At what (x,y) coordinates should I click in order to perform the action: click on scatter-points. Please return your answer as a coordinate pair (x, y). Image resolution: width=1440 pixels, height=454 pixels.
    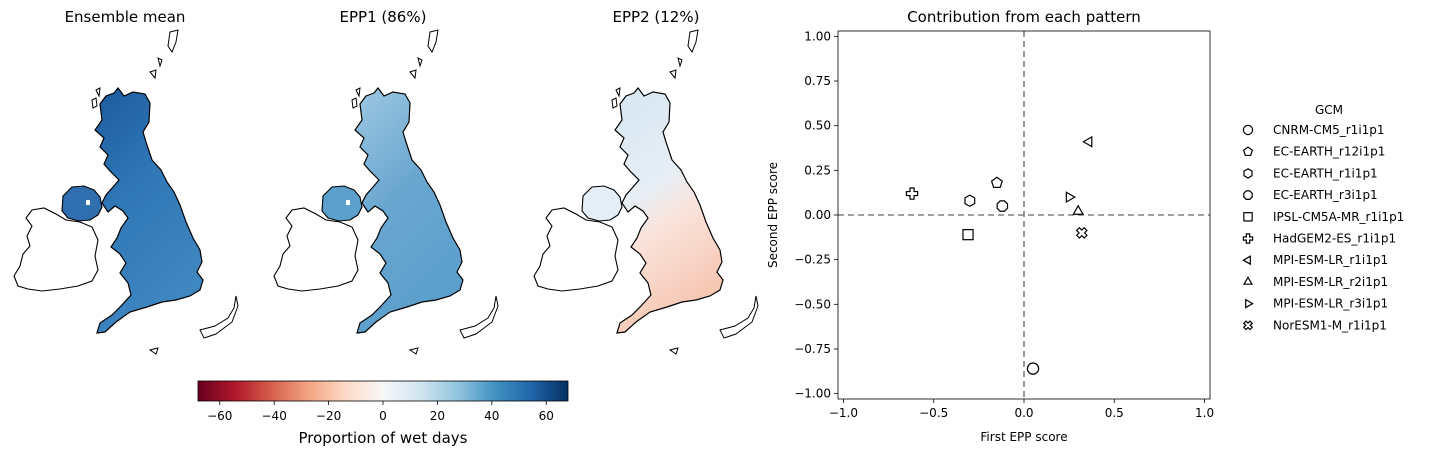
    Looking at the image, I should click on (999, 255).